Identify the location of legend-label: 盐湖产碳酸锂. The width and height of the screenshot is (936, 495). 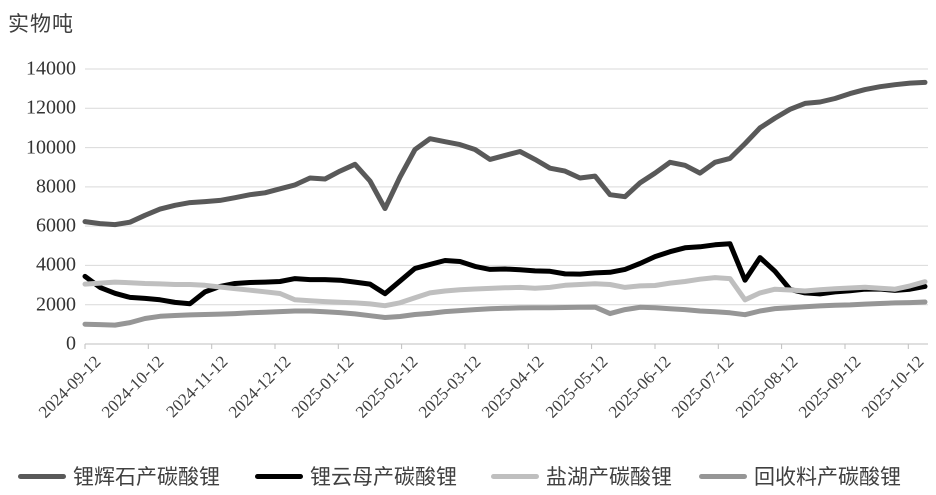
(609, 477).